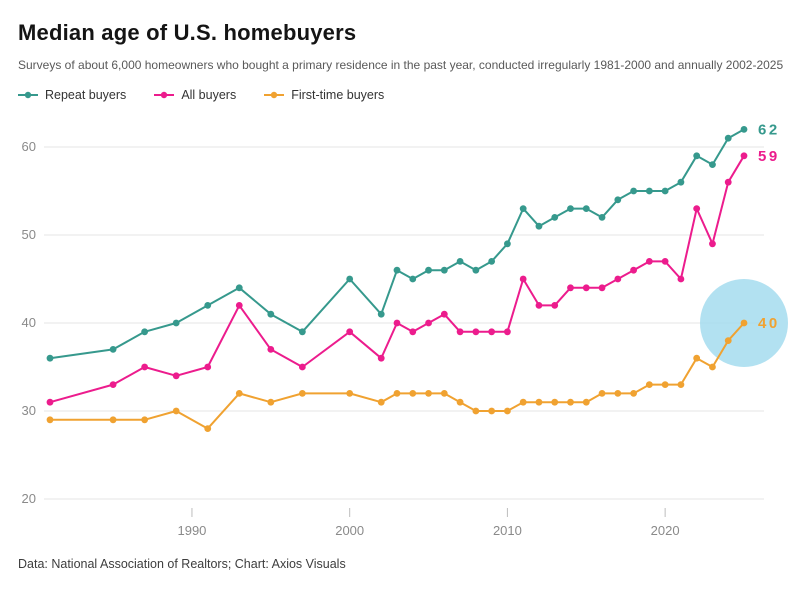  Describe the element at coordinates (507, 530) in the screenshot. I see `x-tick-label: 2010` at that location.